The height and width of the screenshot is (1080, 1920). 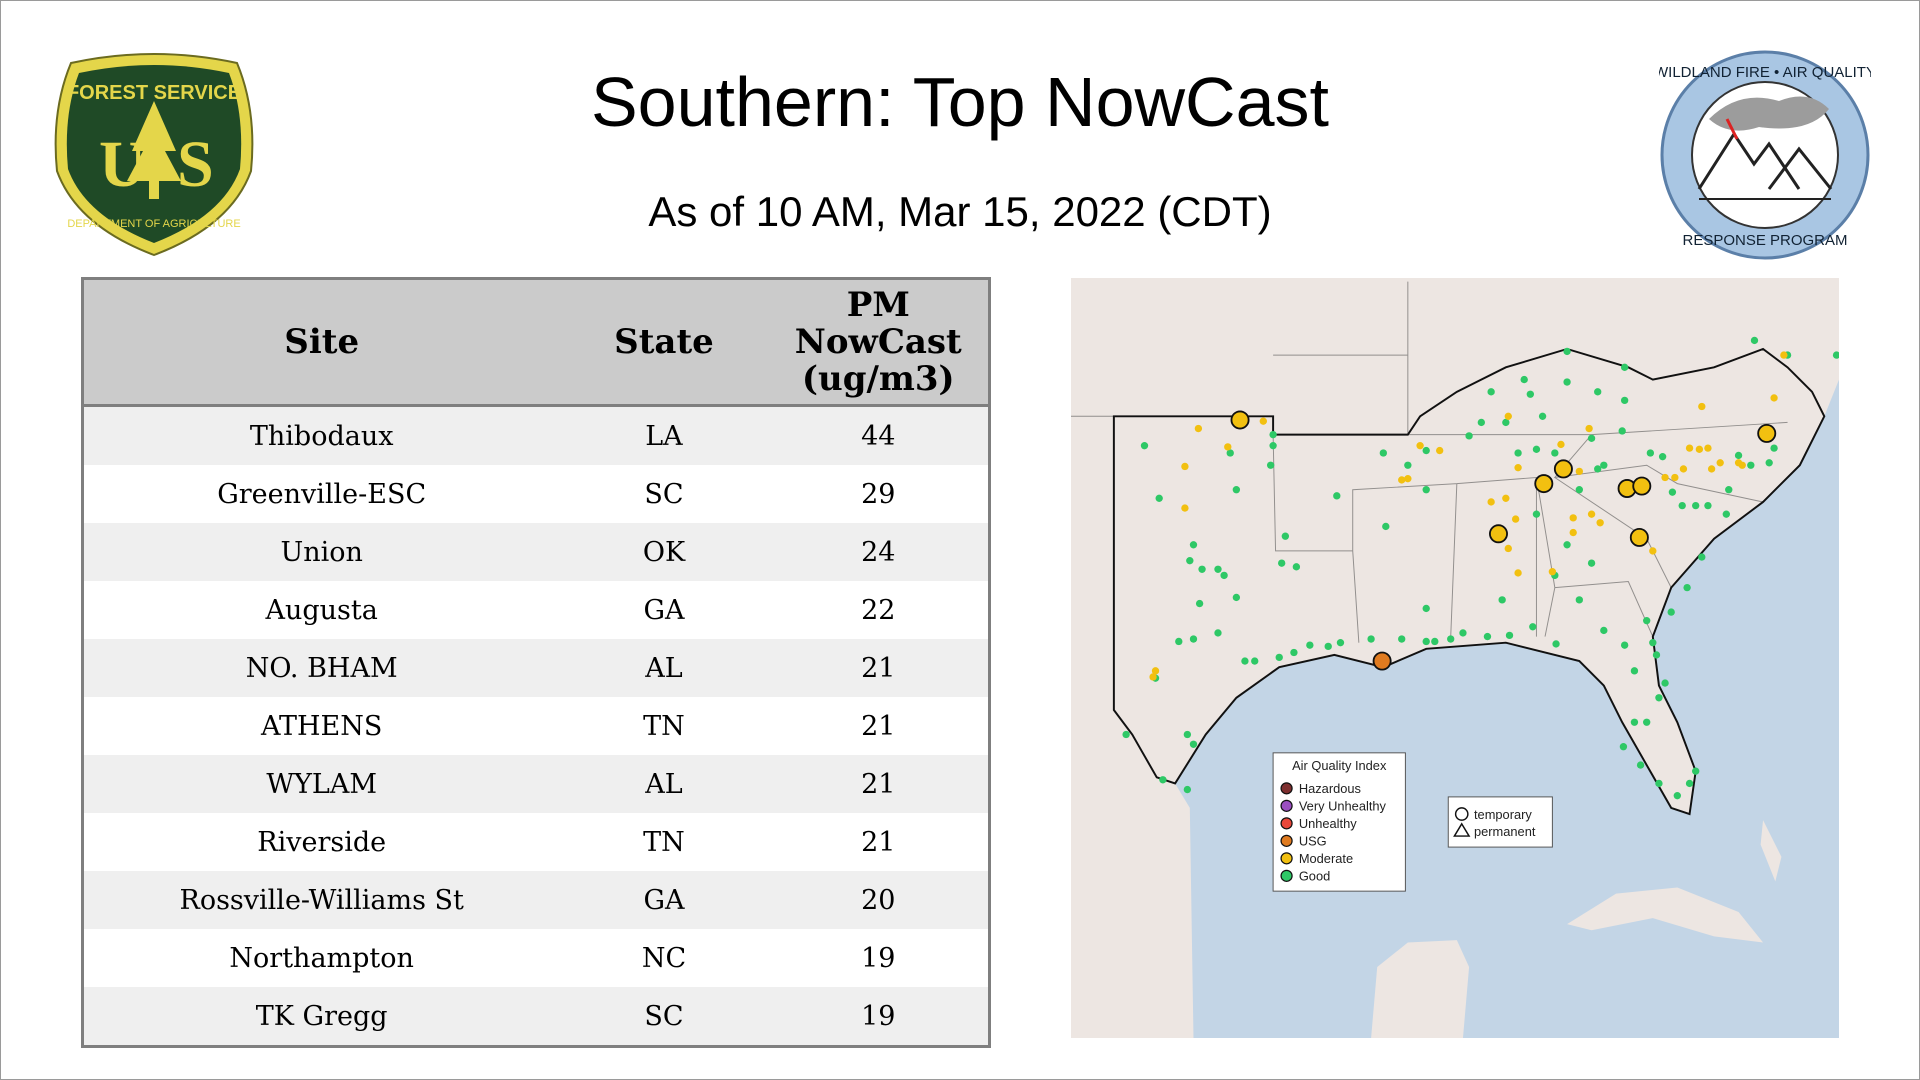 I want to click on site-marker-usg-top, so click(x=1382, y=661).